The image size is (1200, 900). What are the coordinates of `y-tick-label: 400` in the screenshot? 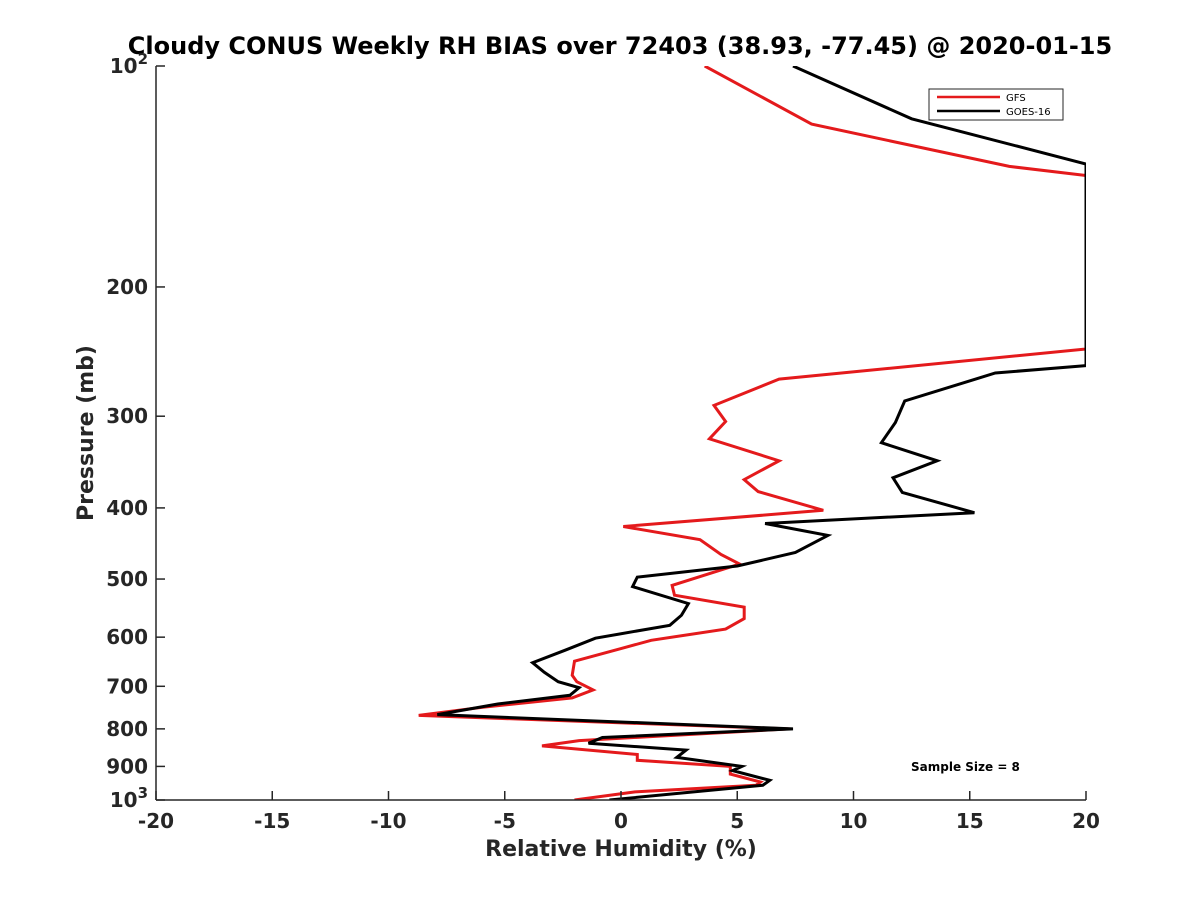 It's located at (127, 508).